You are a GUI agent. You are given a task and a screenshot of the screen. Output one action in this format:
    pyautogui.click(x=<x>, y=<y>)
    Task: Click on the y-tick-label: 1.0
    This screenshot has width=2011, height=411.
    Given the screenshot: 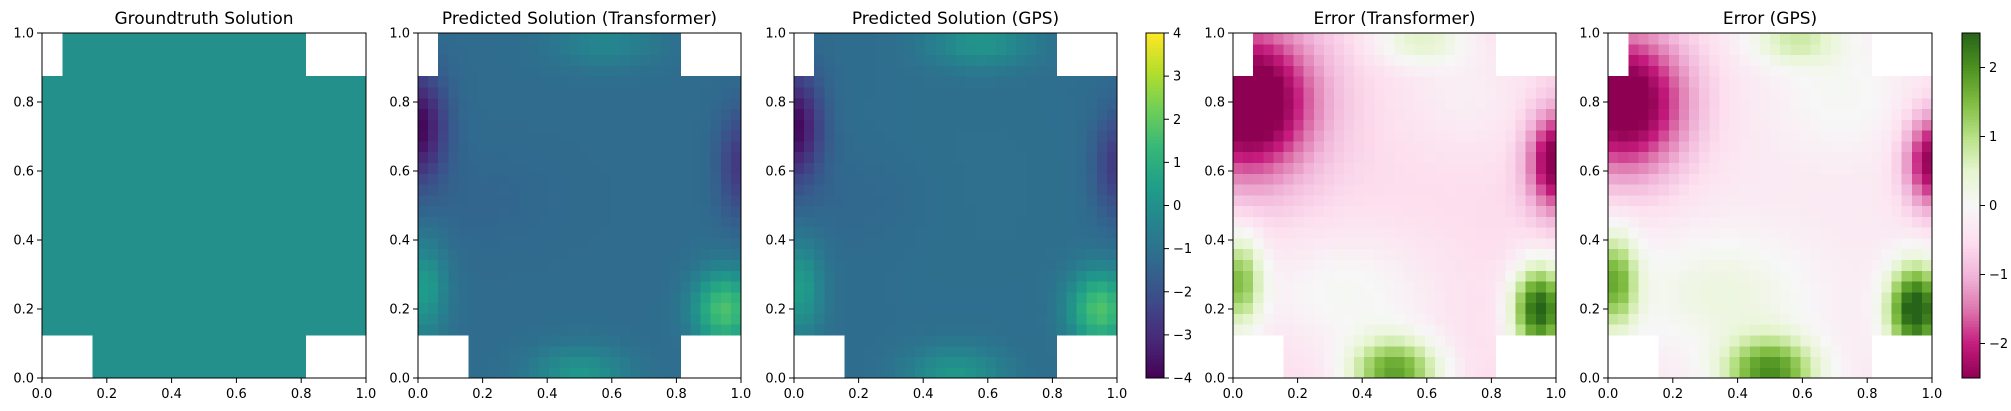 What is the action you would take?
    pyautogui.click(x=1214, y=34)
    